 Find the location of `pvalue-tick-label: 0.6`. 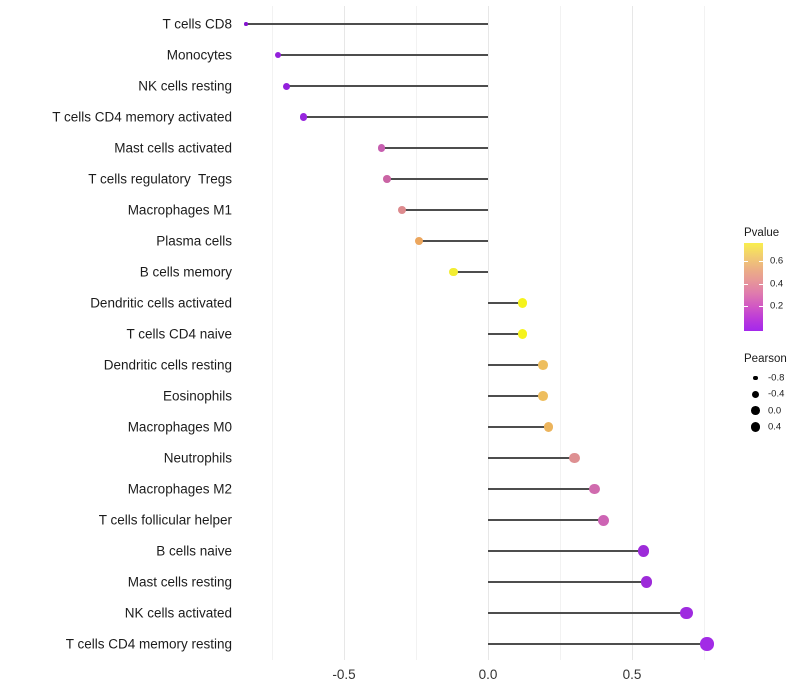

pvalue-tick-label: 0.6 is located at coordinates (777, 261).